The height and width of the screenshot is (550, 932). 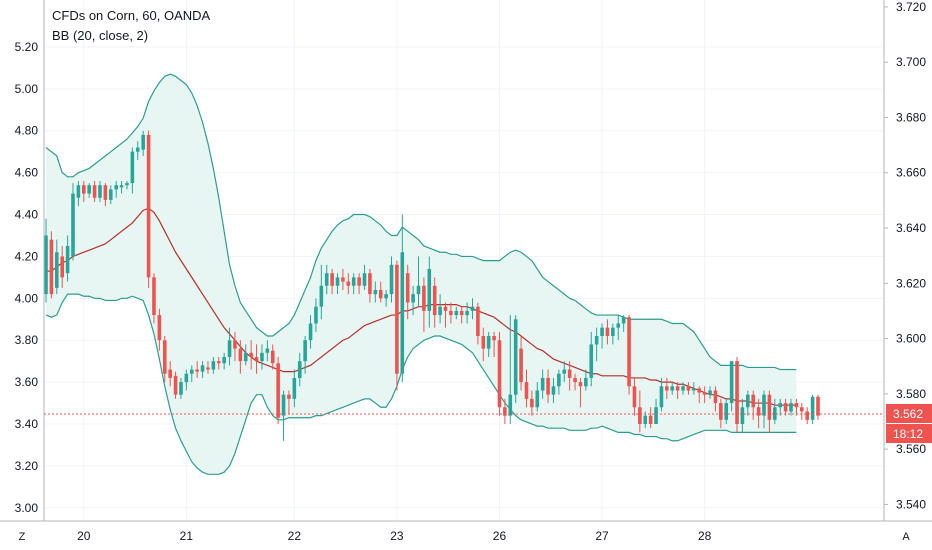 I want to click on last-price-label: 3.562, so click(x=908, y=414).